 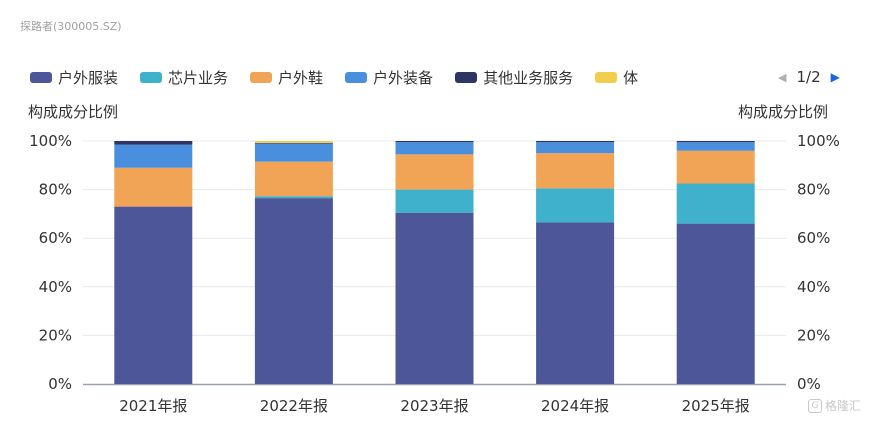 I want to click on legend-label: 其他业务服务, so click(x=528, y=77).